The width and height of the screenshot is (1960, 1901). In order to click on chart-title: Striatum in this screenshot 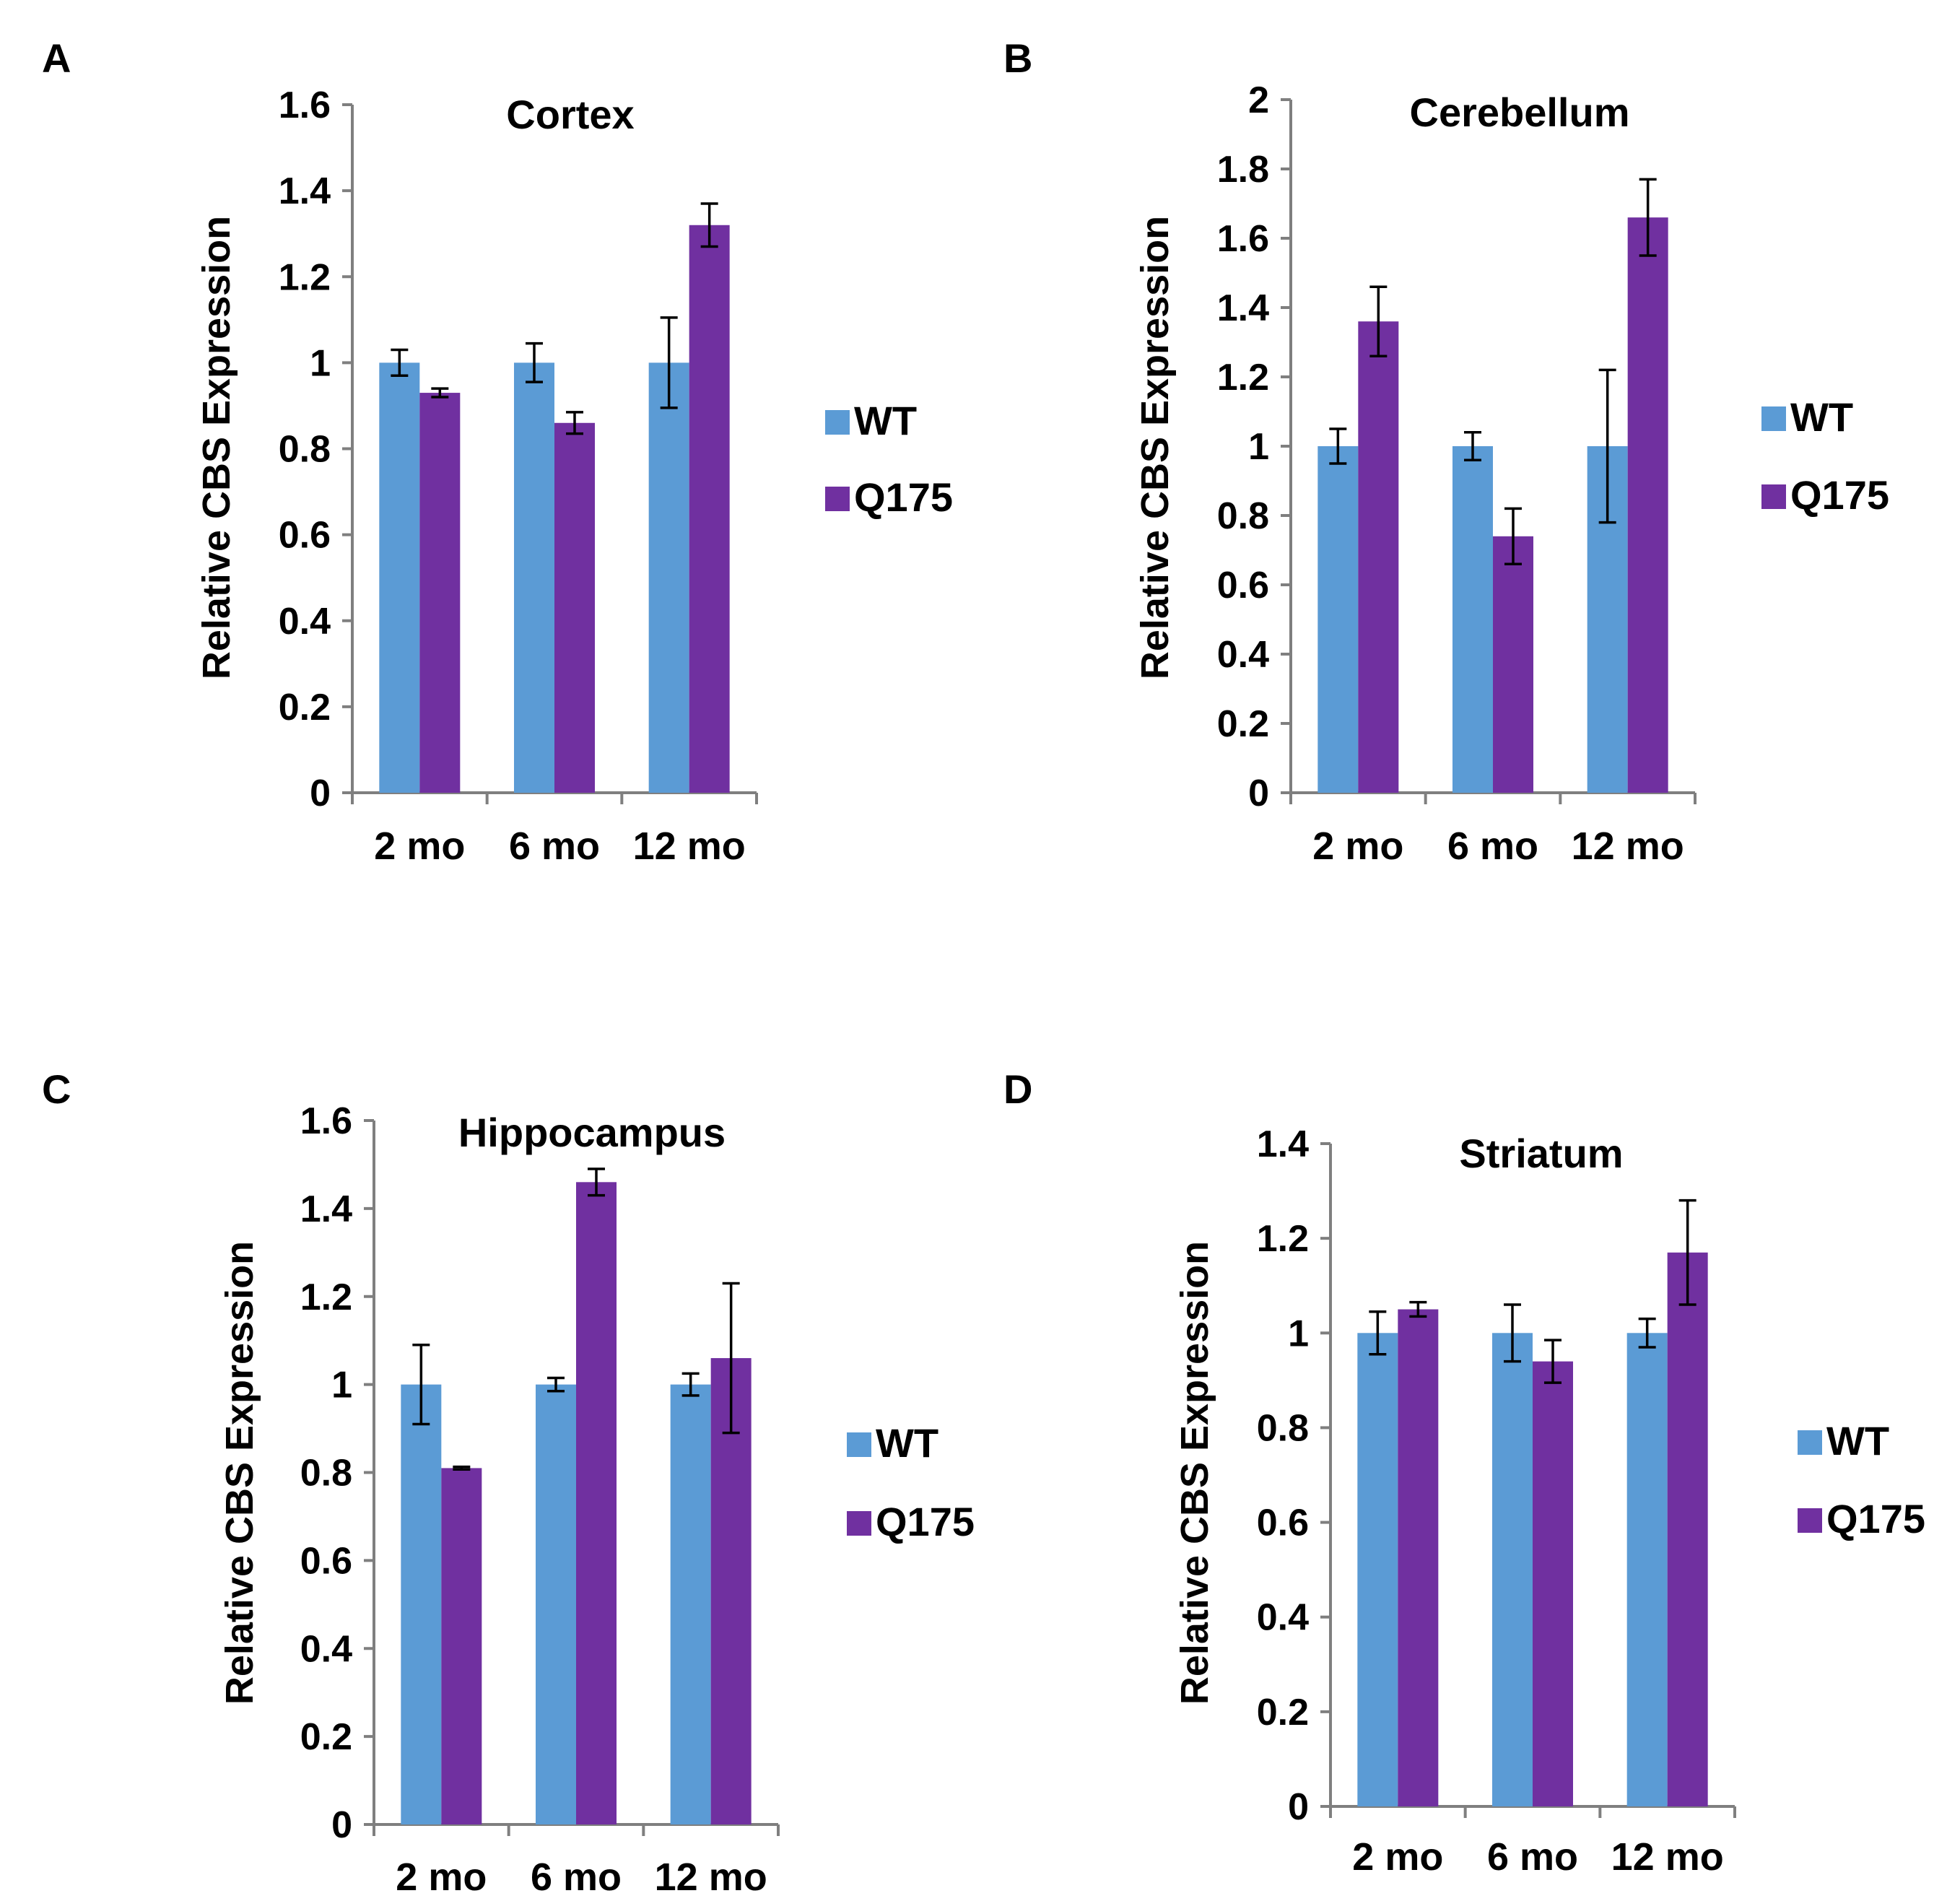, I will do `click(1541, 1153)`.